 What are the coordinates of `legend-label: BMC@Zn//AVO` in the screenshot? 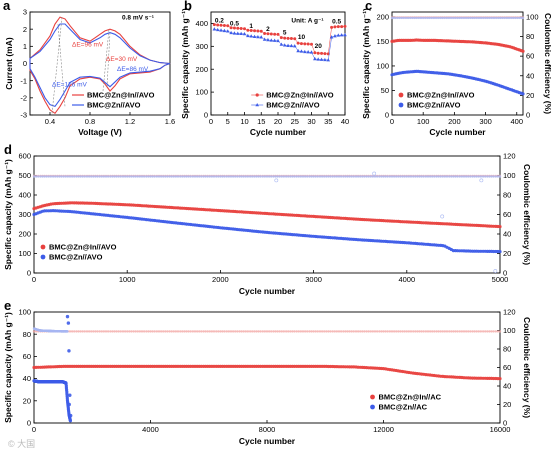 It's located at (293, 105).